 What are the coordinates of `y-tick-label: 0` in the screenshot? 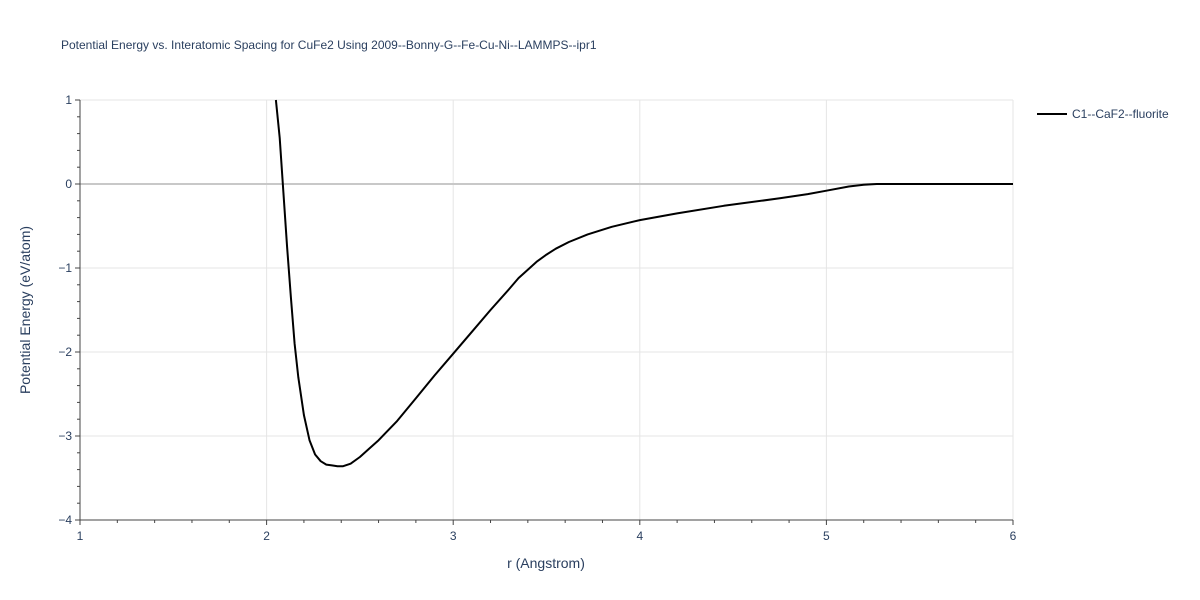 It's located at (68, 184).